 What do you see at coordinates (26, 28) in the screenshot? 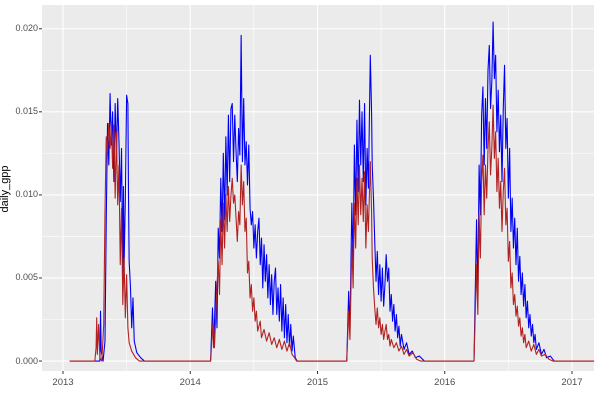
I see `y-tick-label: 0.020` at bounding box center [26, 28].